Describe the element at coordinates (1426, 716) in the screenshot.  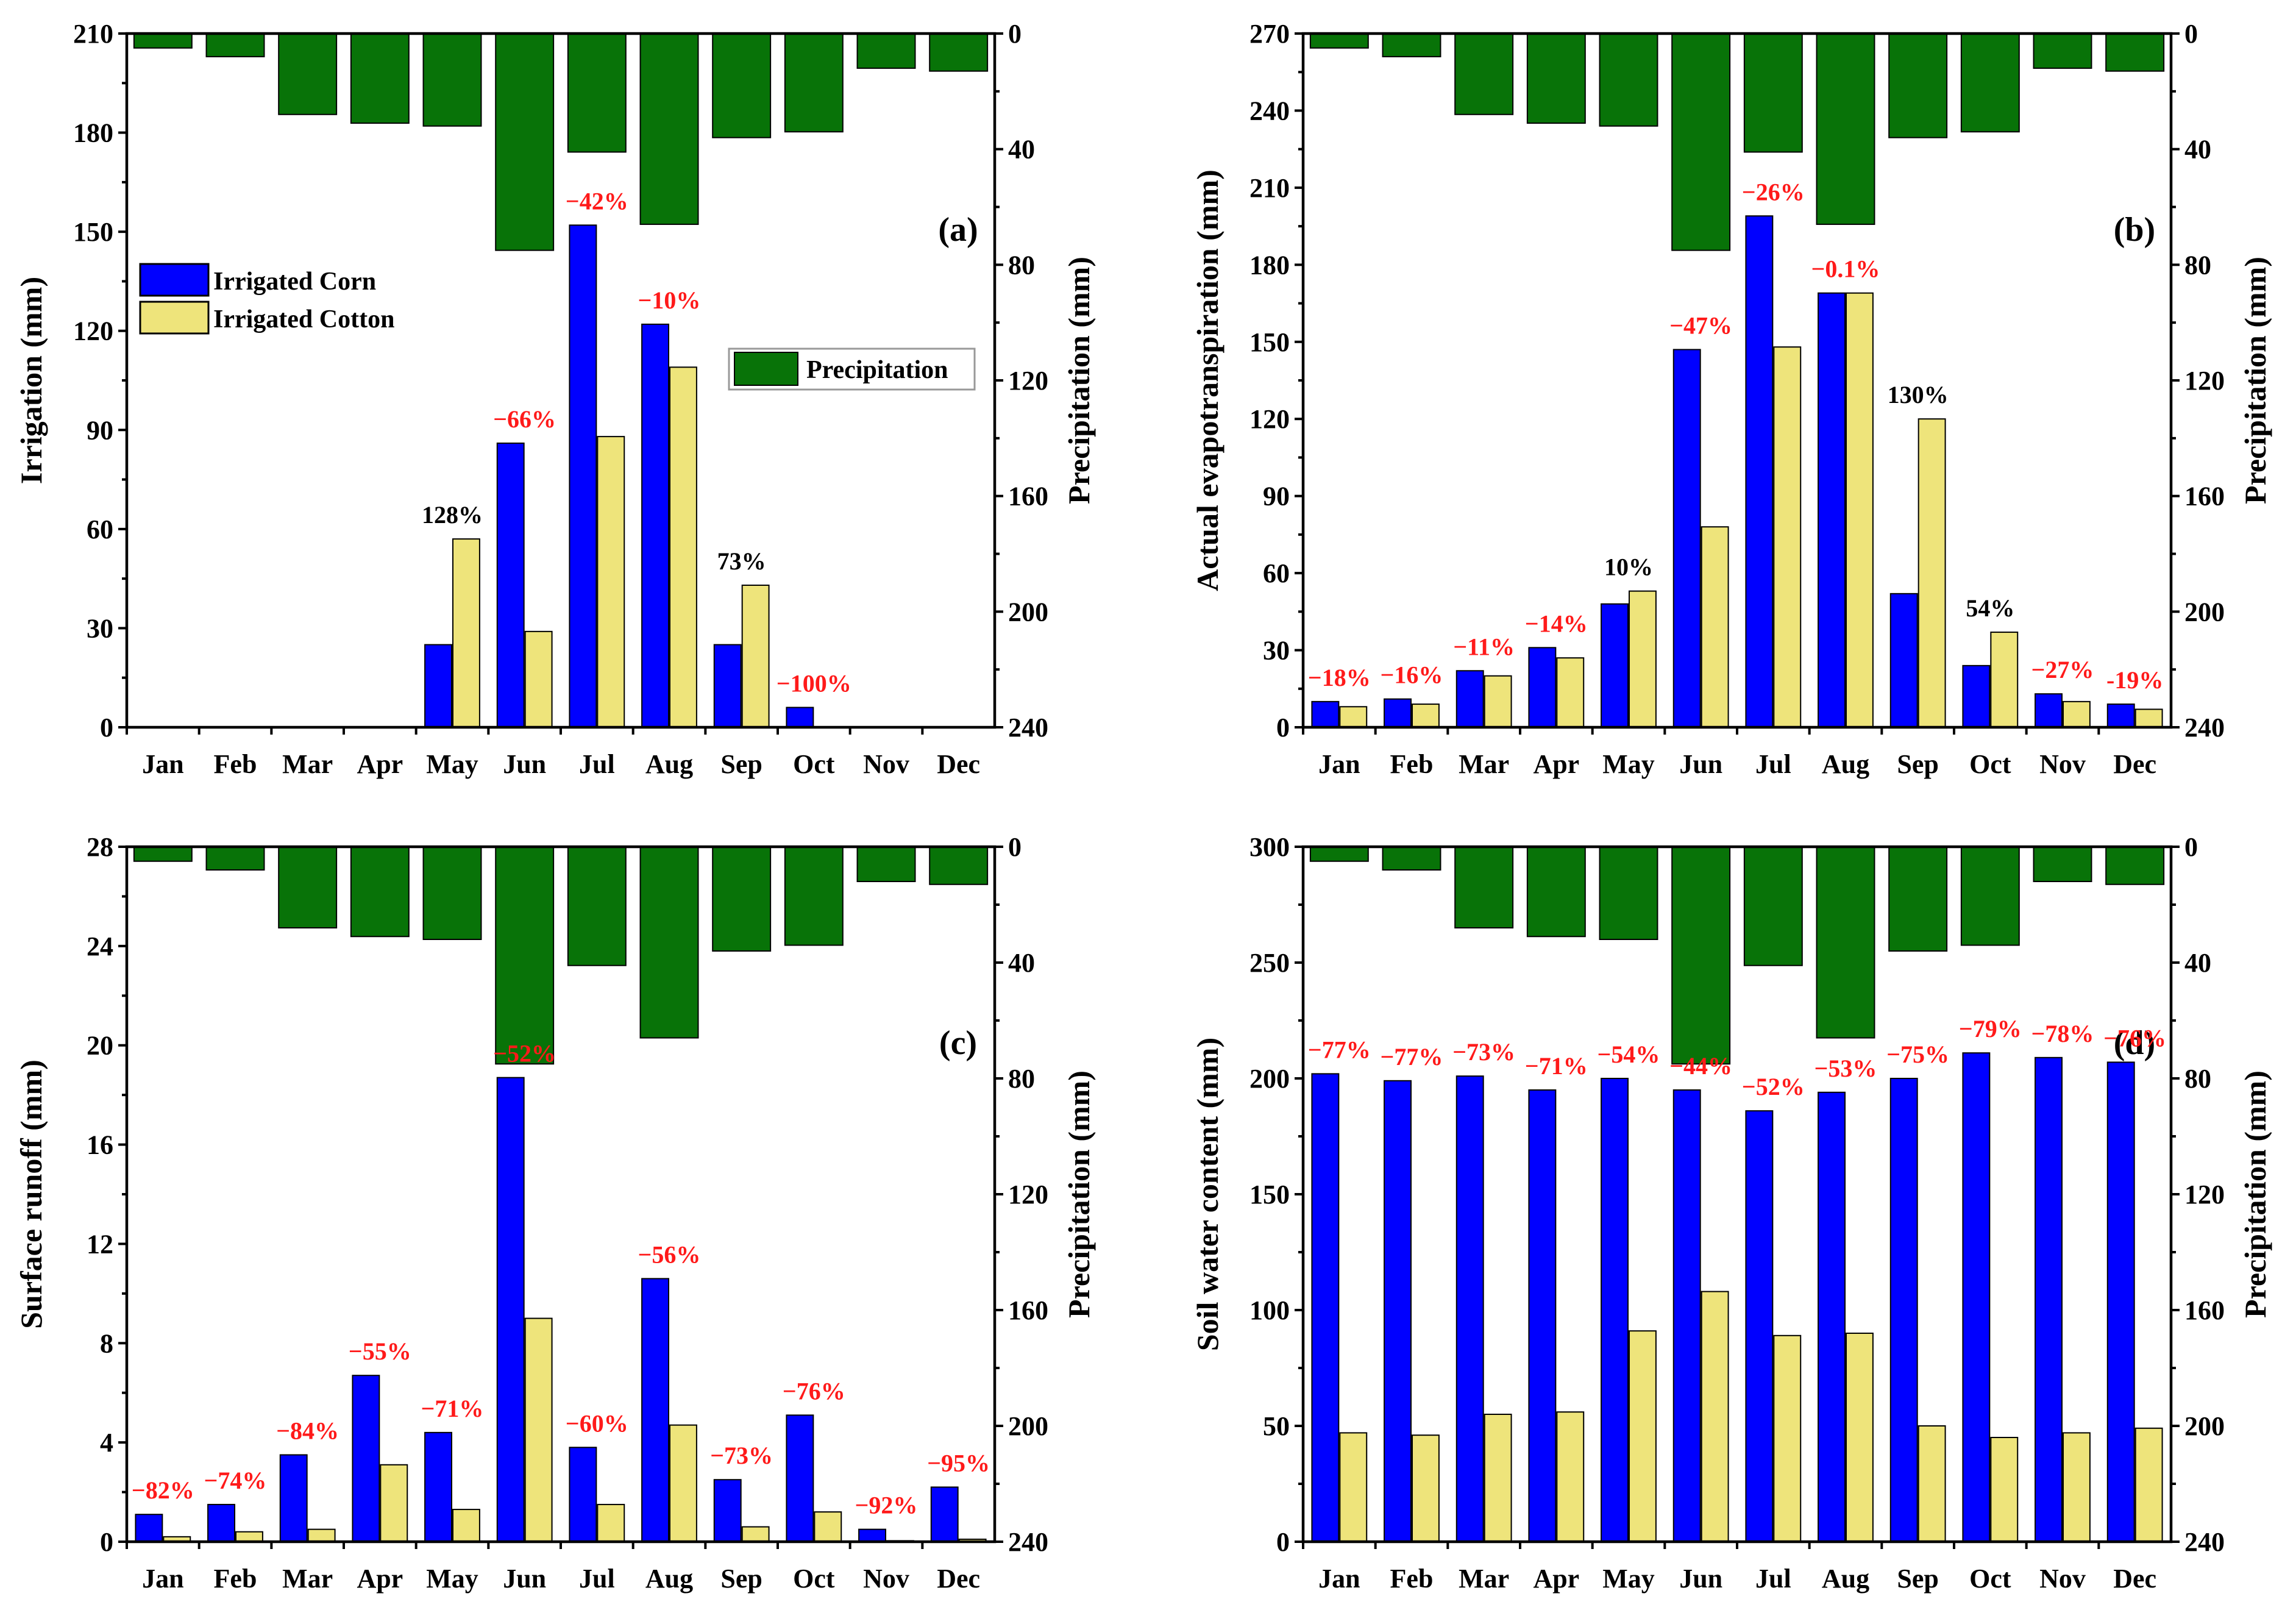
I see `cotton-bar-Feb` at that location.